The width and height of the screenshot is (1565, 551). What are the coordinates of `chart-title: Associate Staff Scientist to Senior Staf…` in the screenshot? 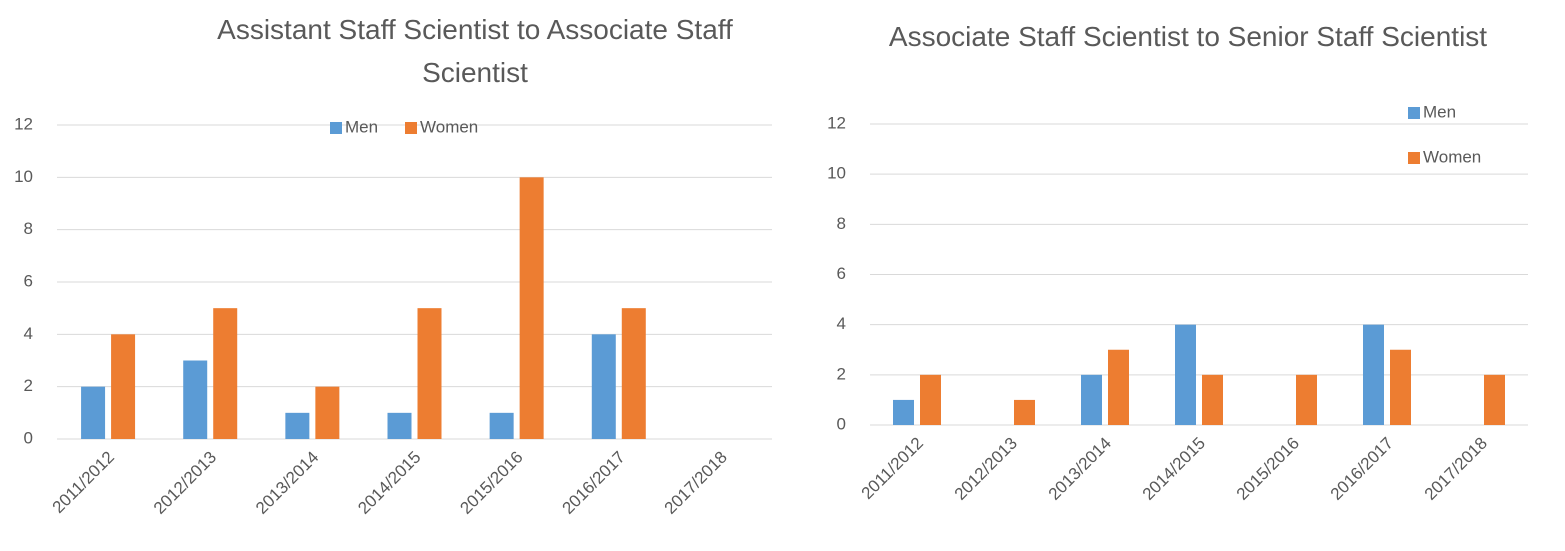 It's located at (1188, 36).